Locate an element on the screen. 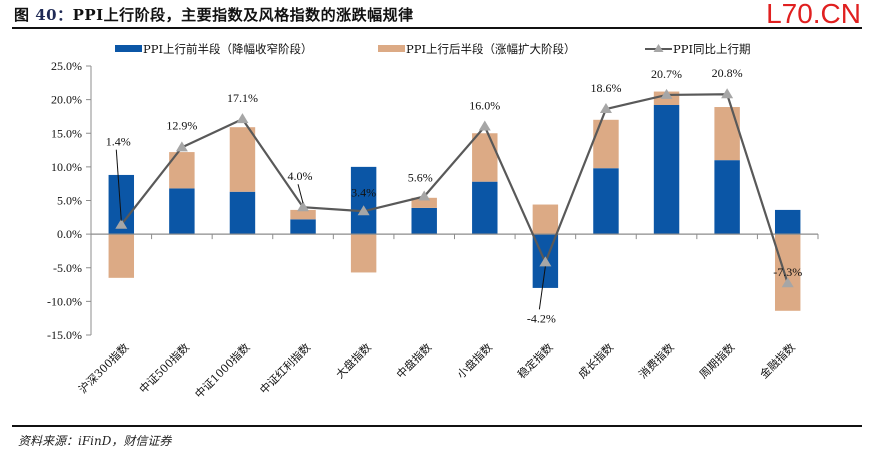  x-category-label: 沪深300指数 is located at coordinates (104, 368).